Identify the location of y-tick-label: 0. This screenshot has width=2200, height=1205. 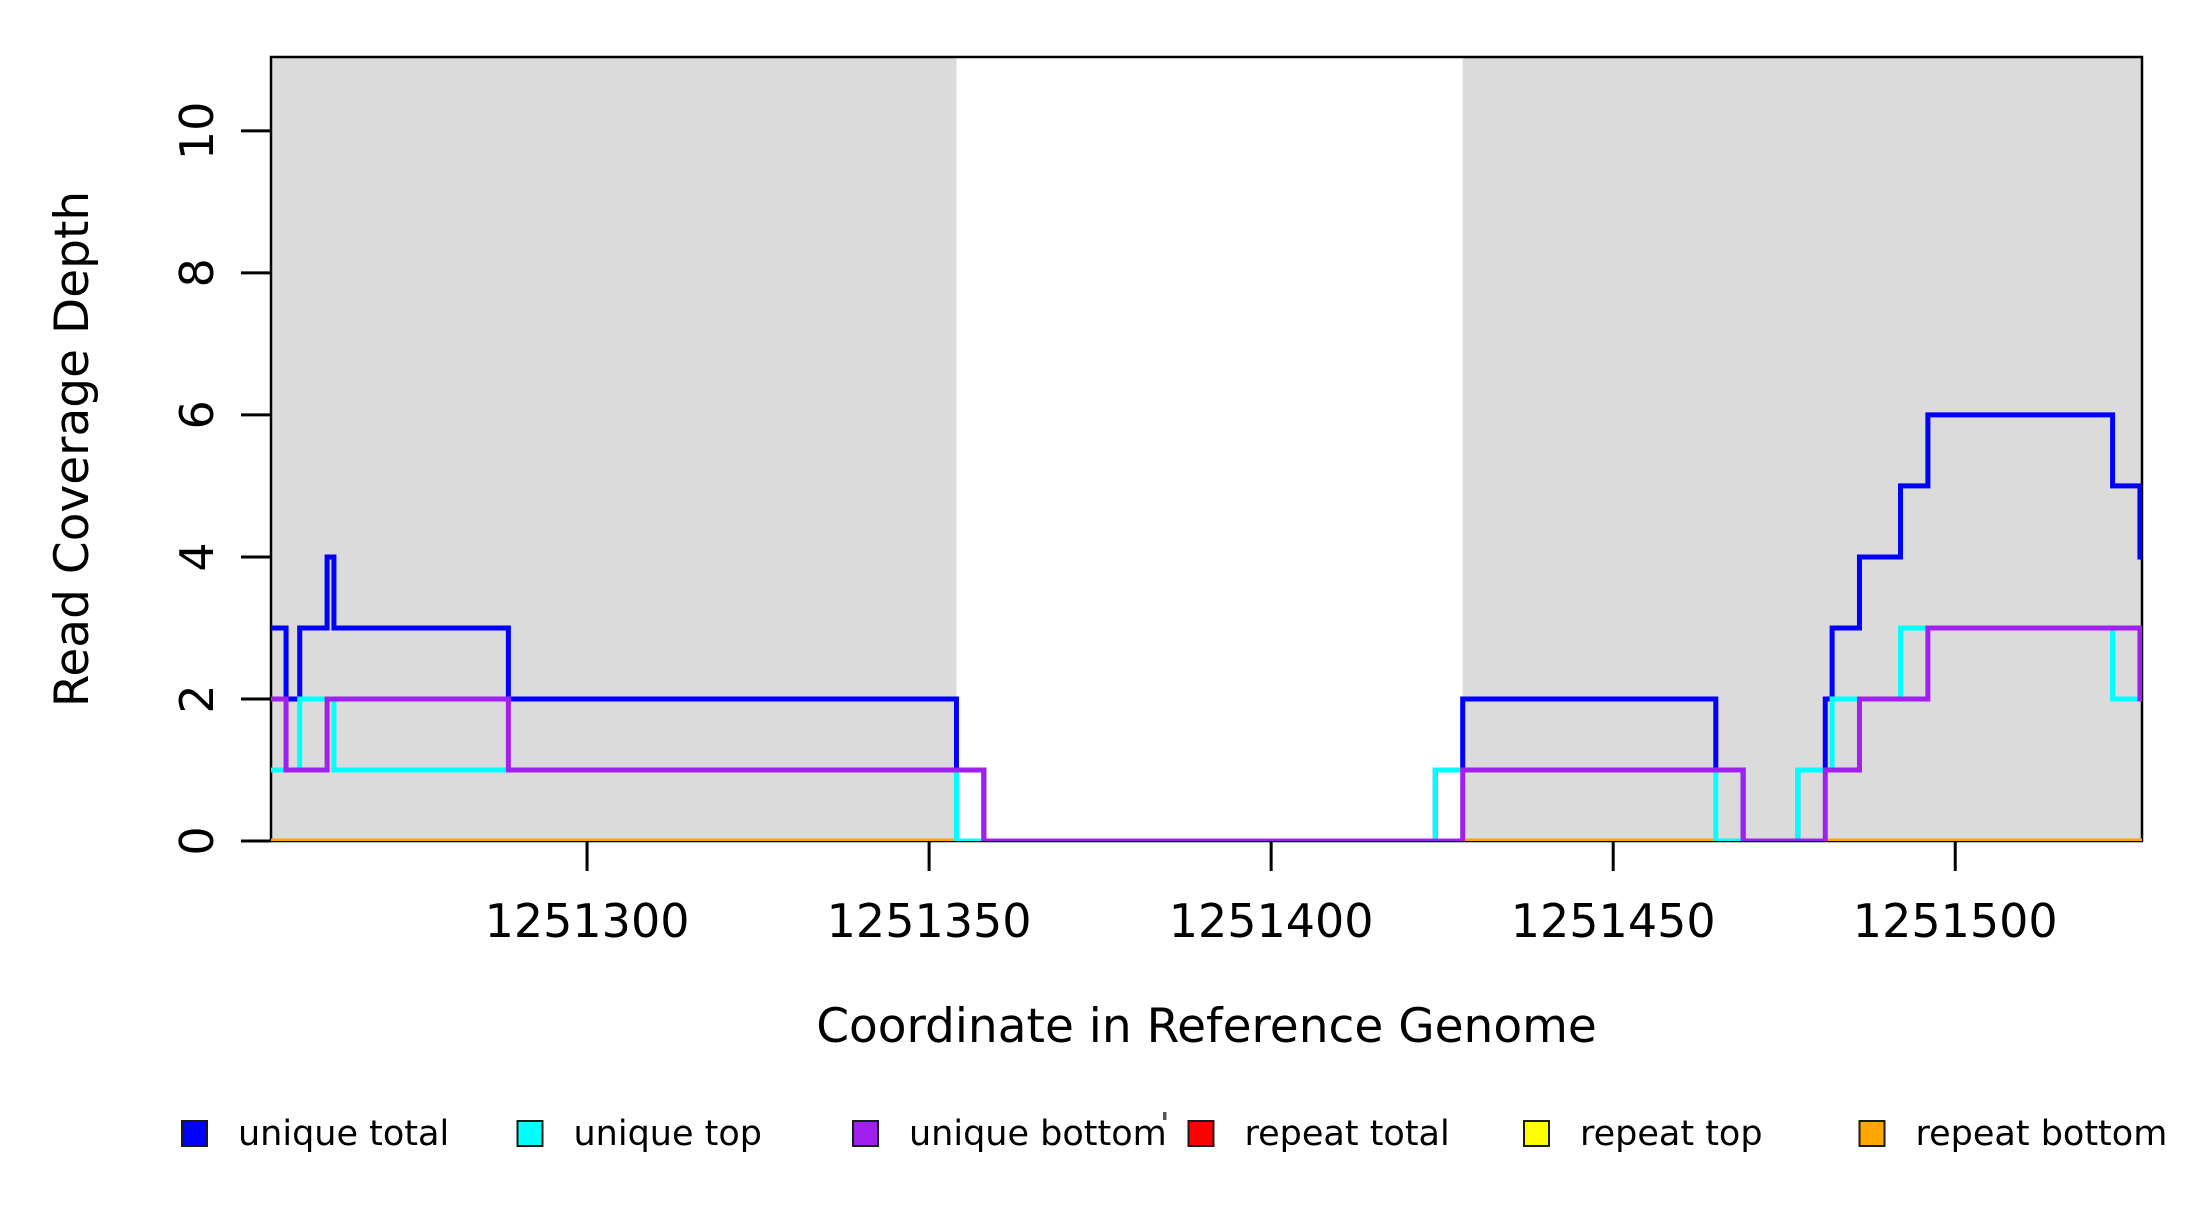
(197, 840).